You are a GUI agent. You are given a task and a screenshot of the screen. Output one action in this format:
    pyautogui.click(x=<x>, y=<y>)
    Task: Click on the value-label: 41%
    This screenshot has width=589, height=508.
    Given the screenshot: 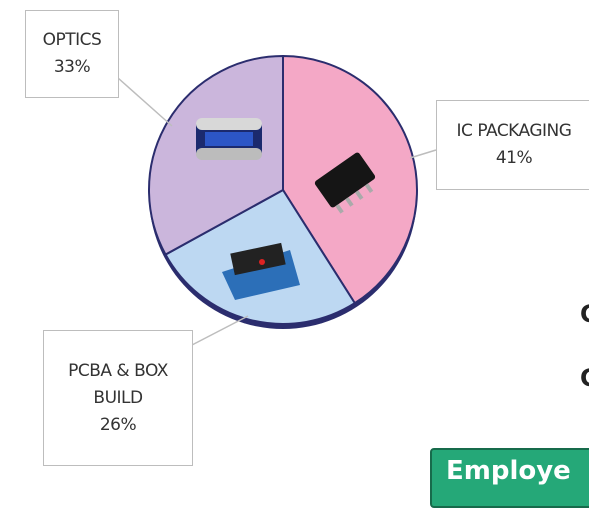 What is the action you would take?
    pyautogui.click(x=514, y=158)
    